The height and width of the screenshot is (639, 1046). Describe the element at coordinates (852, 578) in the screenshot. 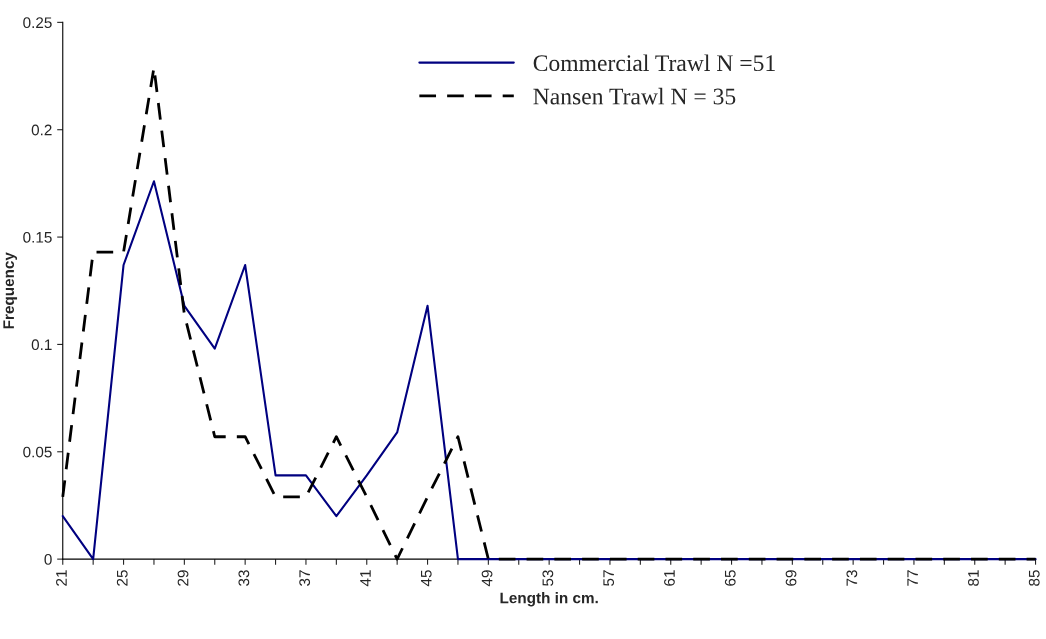

I see `x-tick-label: 73` at that location.